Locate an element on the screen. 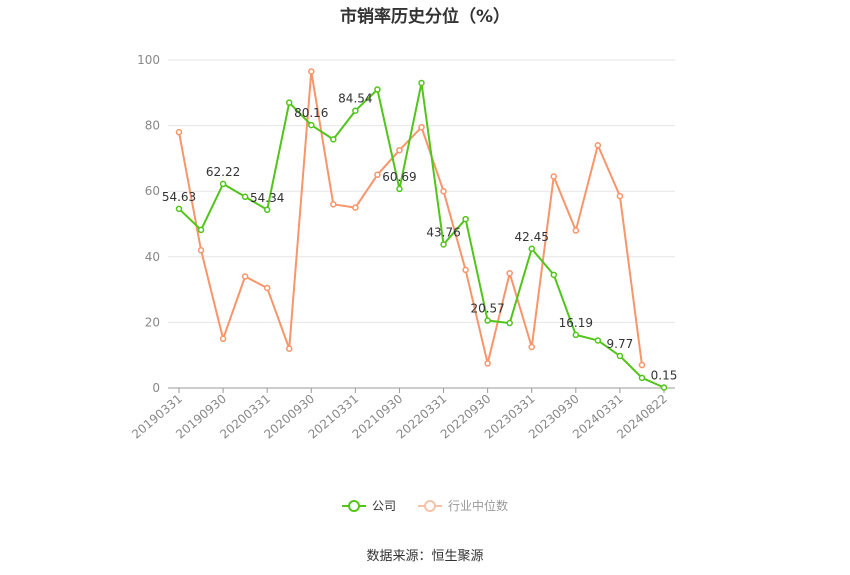 This screenshot has height=575, width=850. legend-item-company: 公司 is located at coordinates (368, 505).